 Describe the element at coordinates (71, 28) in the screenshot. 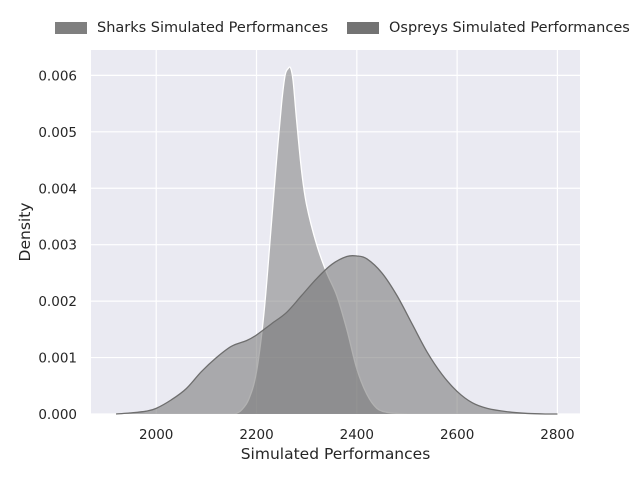

I see `legend-swatch-sharks` at that location.